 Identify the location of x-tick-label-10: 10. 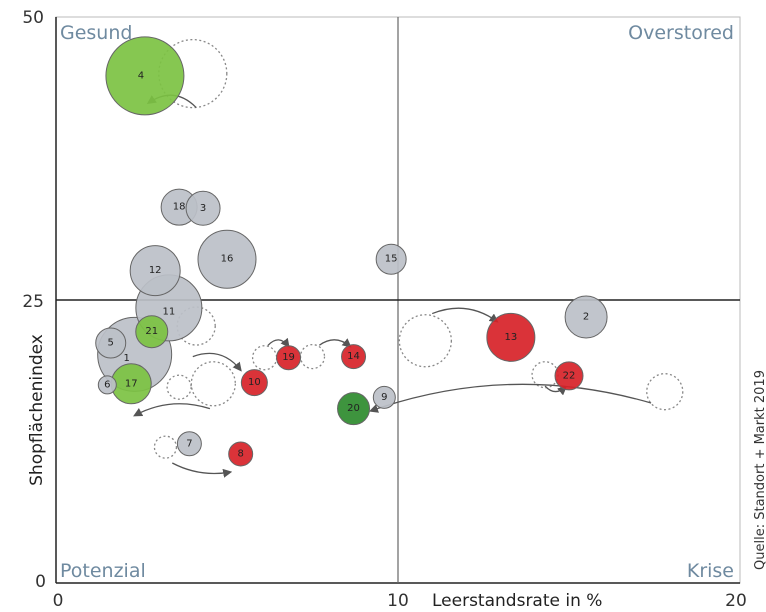
(398, 601).